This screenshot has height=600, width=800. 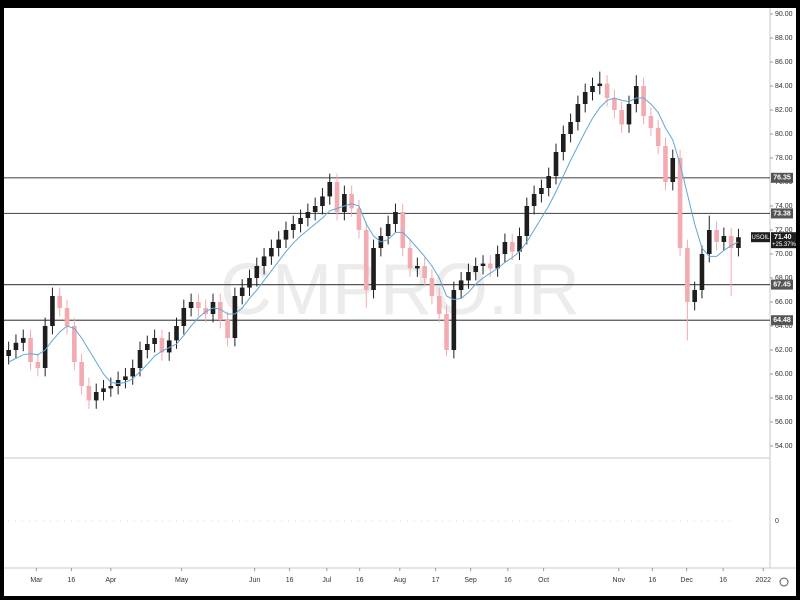 What do you see at coordinates (784, 350) in the screenshot?
I see `y-tick-label: 62.00` at bounding box center [784, 350].